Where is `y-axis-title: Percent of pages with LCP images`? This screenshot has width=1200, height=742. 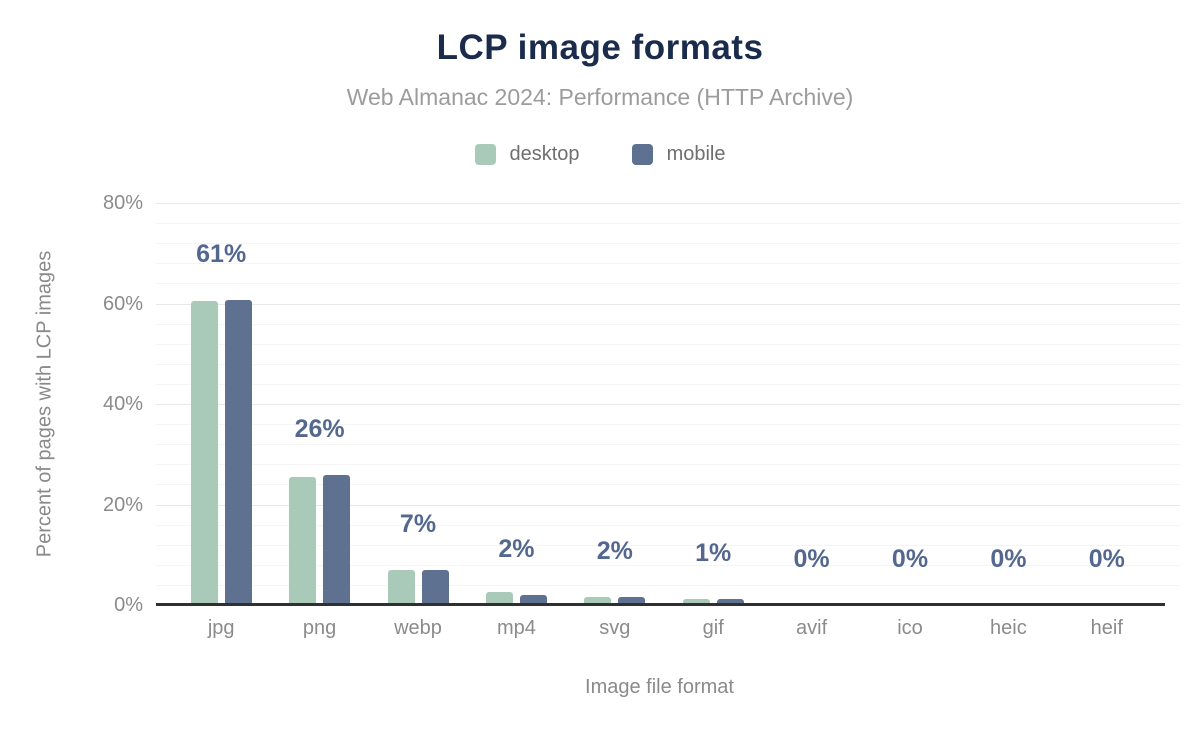 y-axis-title: Percent of pages with LCP images is located at coordinates (44, 404).